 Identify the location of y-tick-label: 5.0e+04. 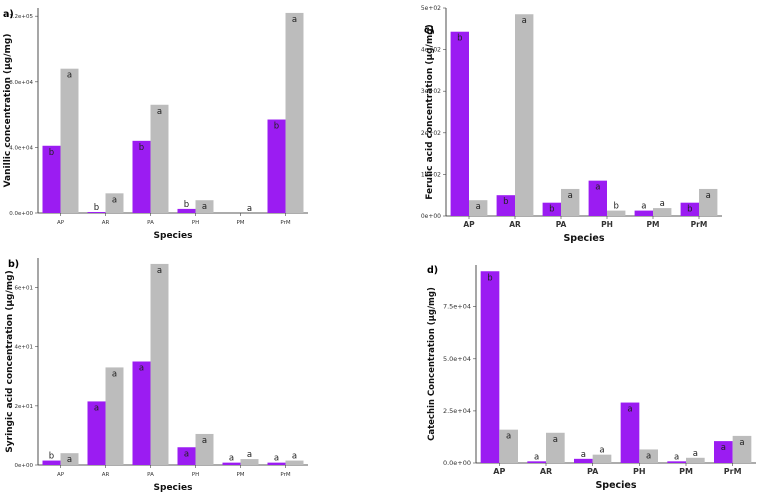
(457, 359).